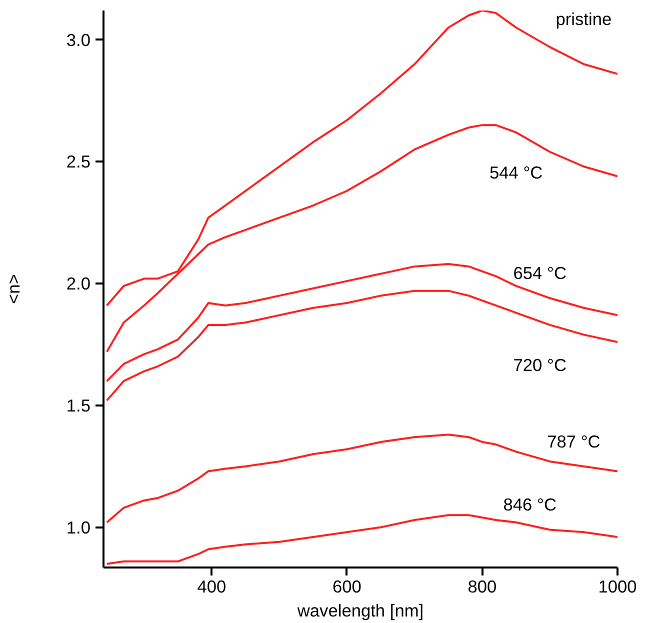 The width and height of the screenshot is (652, 623). I want to click on series-label: 720 °C, so click(539, 364).